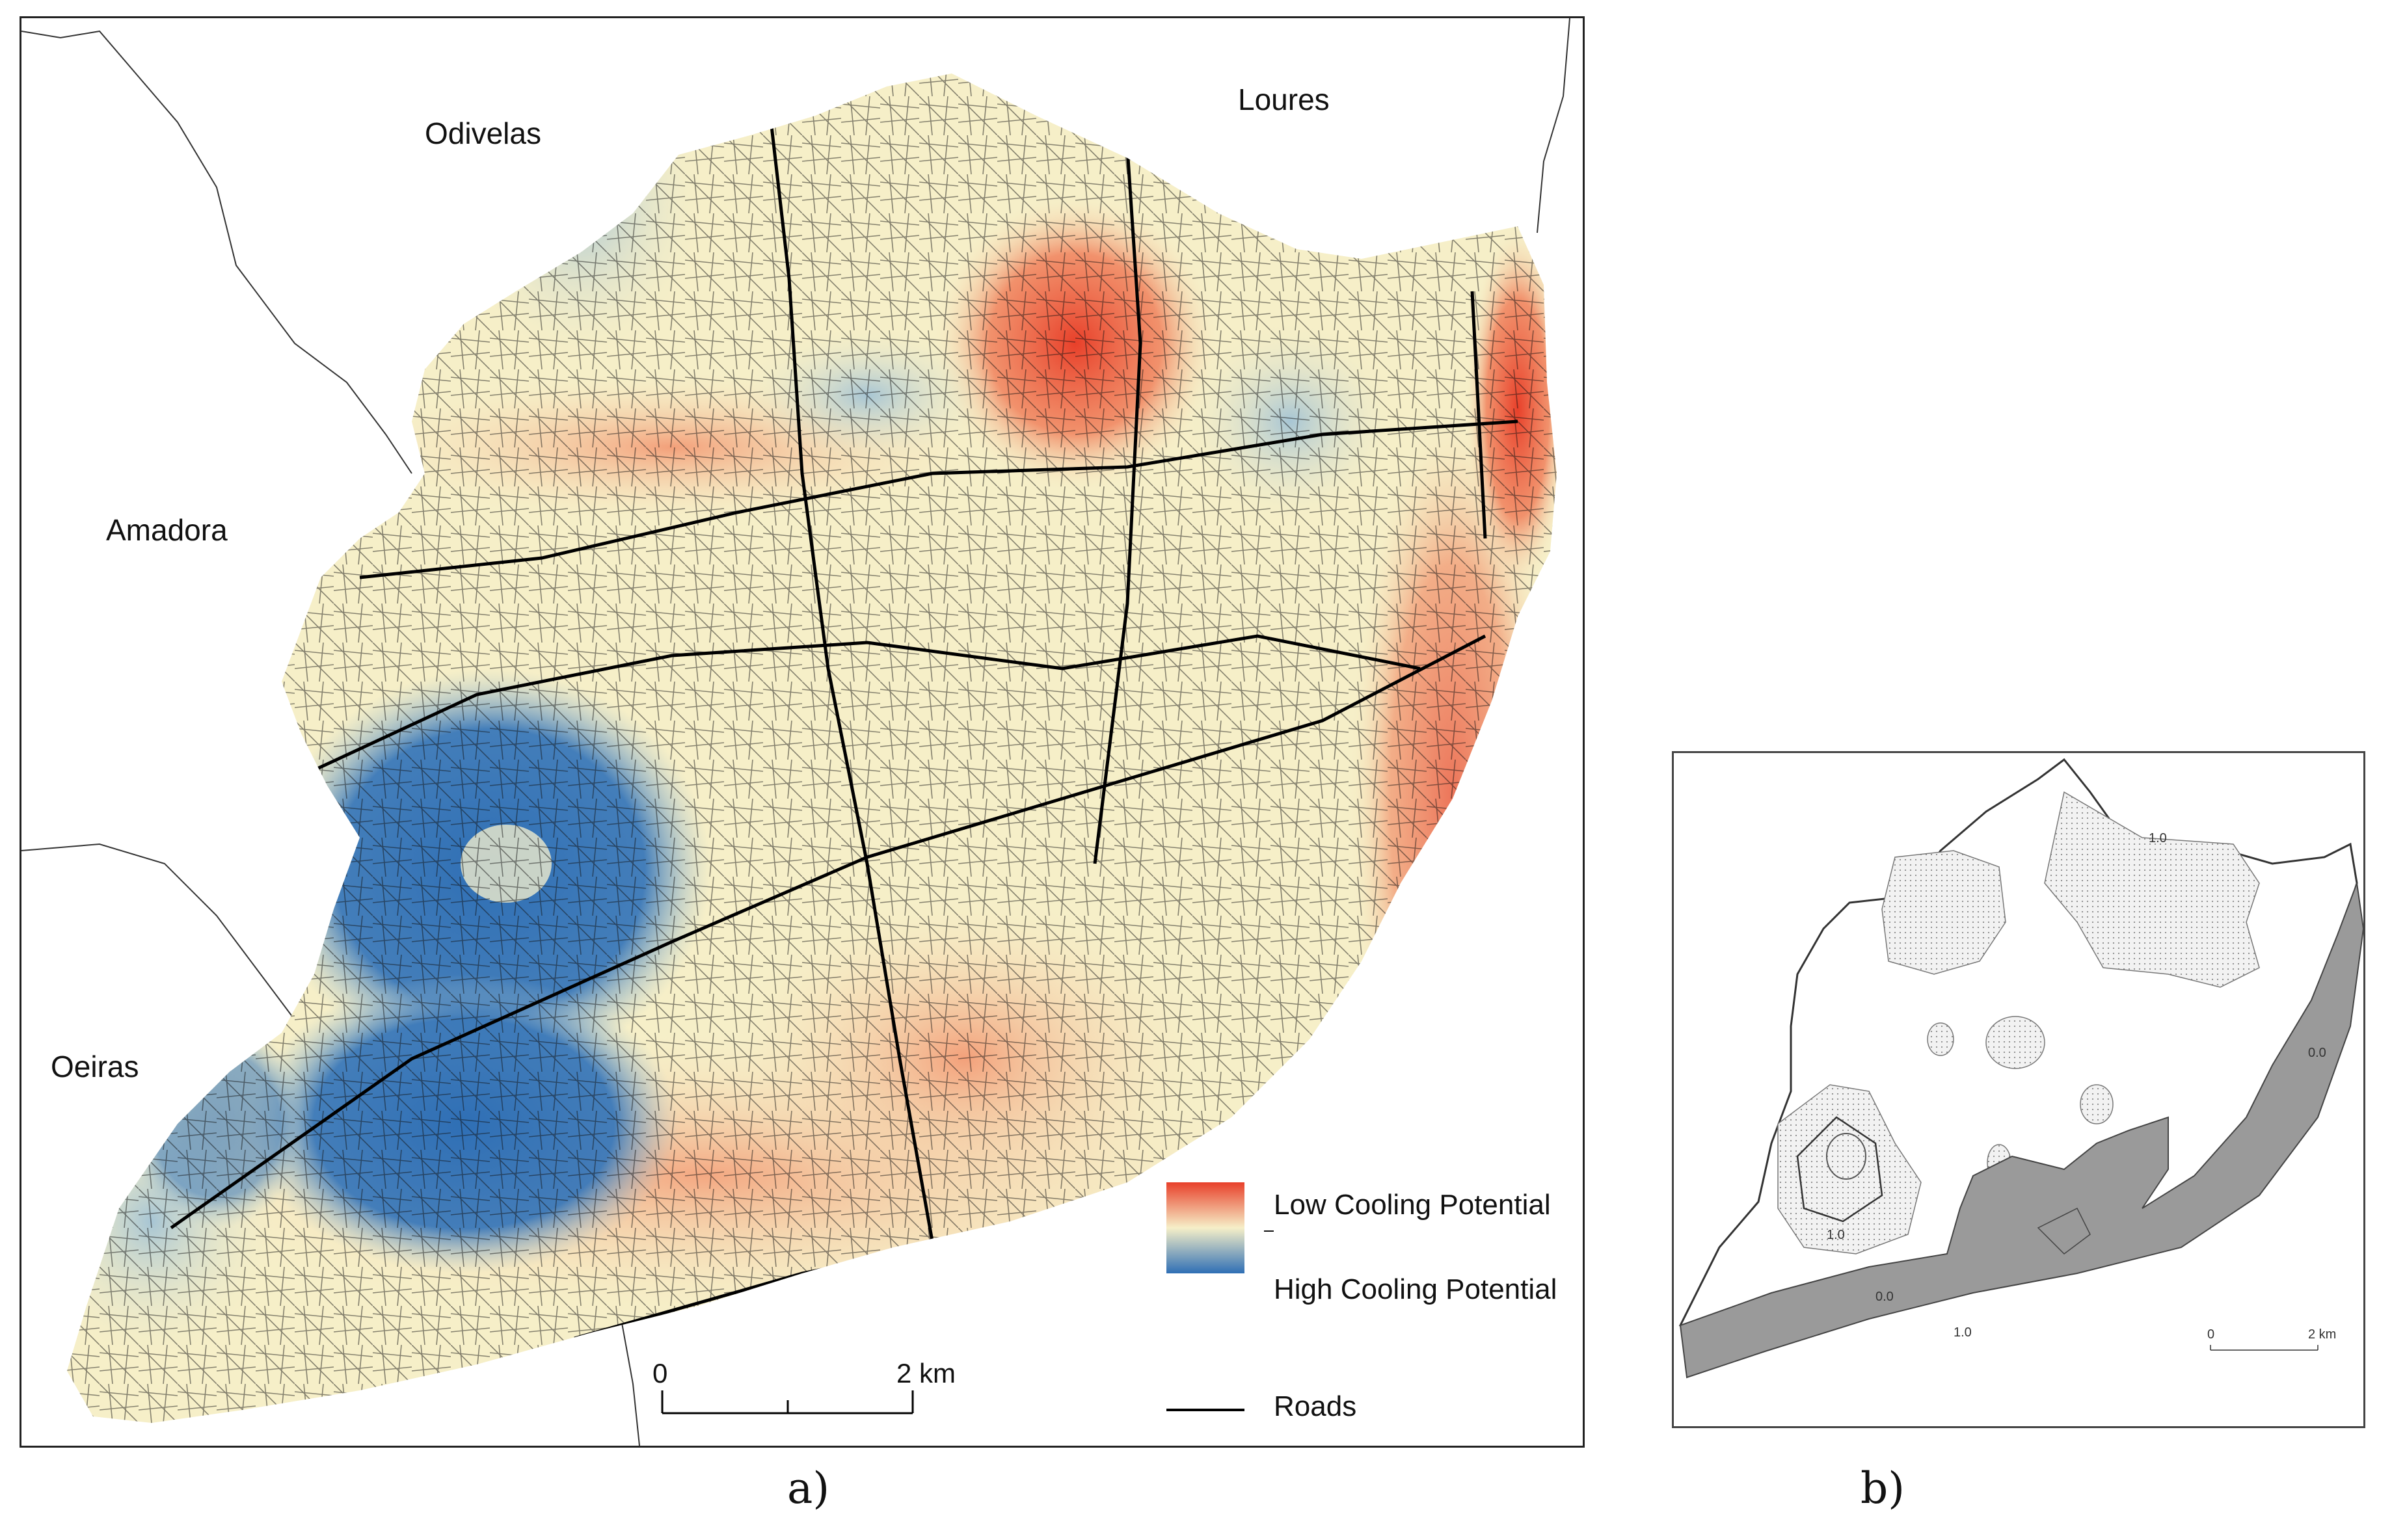  What do you see at coordinates (95, 1066) in the screenshot?
I see `place-label-oeiras: Oeiras` at bounding box center [95, 1066].